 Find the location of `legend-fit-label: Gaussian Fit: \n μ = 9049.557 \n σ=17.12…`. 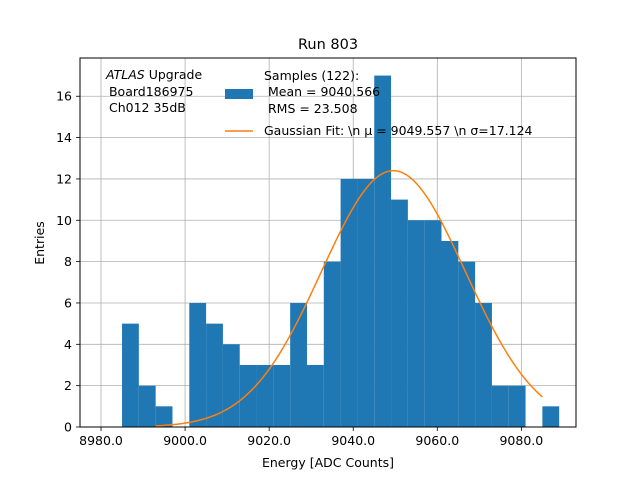

legend-fit-label: Gaussian Fit: \n μ = 9049.557 \n σ=17.12… is located at coordinates (398, 130).